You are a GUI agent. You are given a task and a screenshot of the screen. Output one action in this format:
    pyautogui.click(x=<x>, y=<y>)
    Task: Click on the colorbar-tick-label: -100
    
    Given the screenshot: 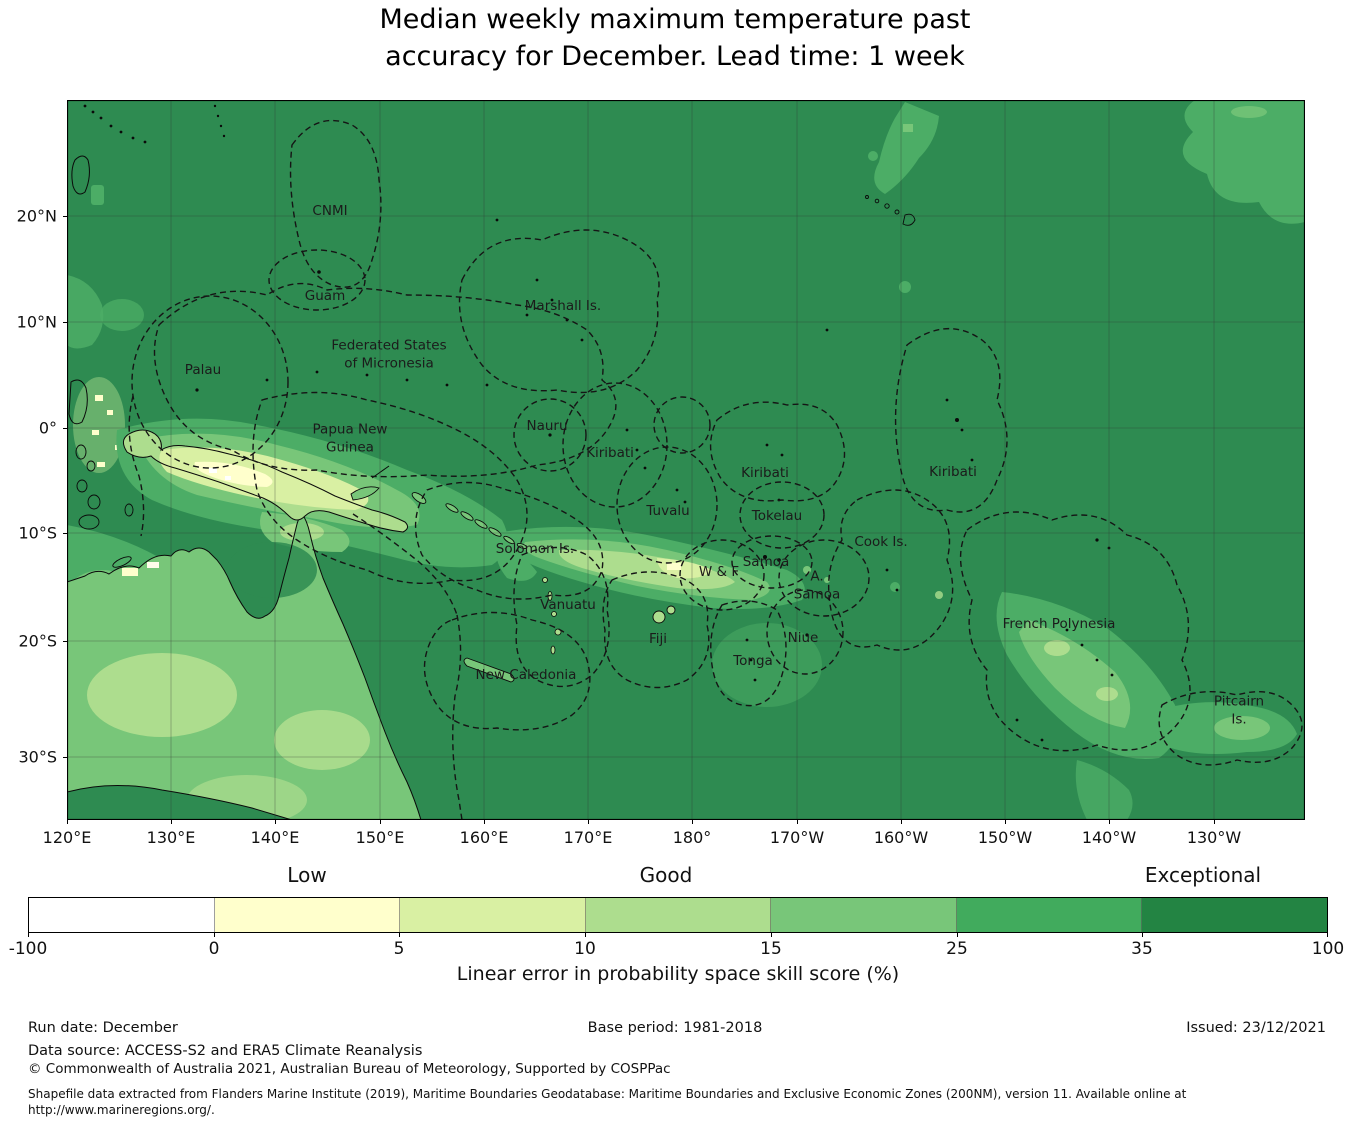 What is the action you would take?
    pyautogui.click(x=28, y=949)
    